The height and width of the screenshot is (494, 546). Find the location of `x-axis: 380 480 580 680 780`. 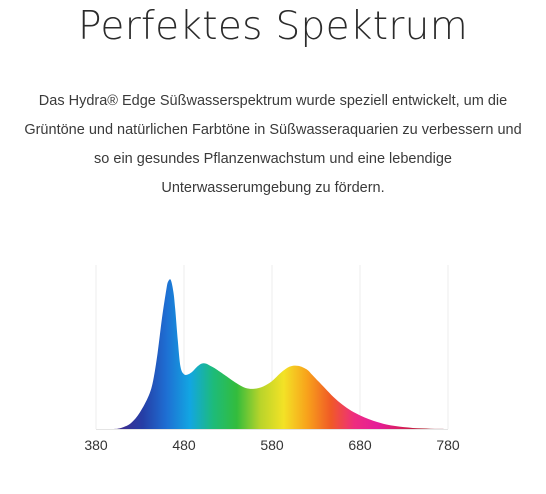

x-axis: 380 480 580 680 780 is located at coordinates (272, 445).